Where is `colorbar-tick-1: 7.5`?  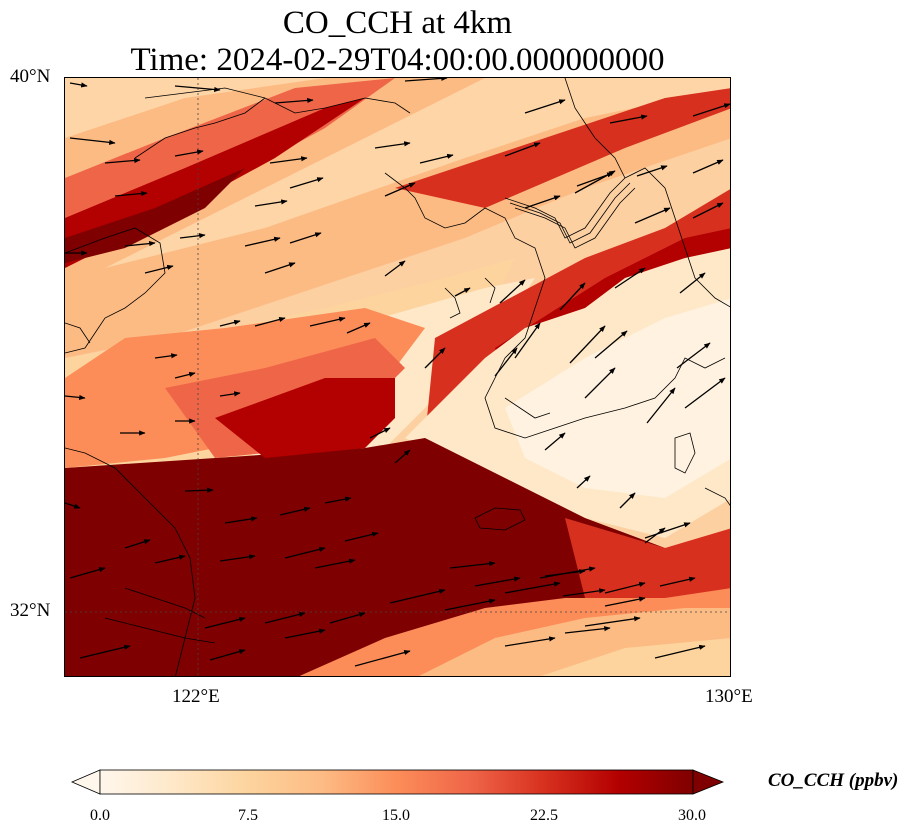 colorbar-tick-1: 7.5 is located at coordinates (248, 815).